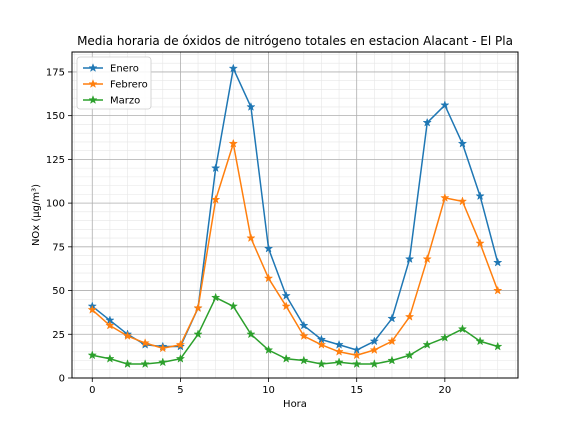  Describe the element at coordinates (55, 116) in the screenshot. I see `y-tick-label: 150` at that location.